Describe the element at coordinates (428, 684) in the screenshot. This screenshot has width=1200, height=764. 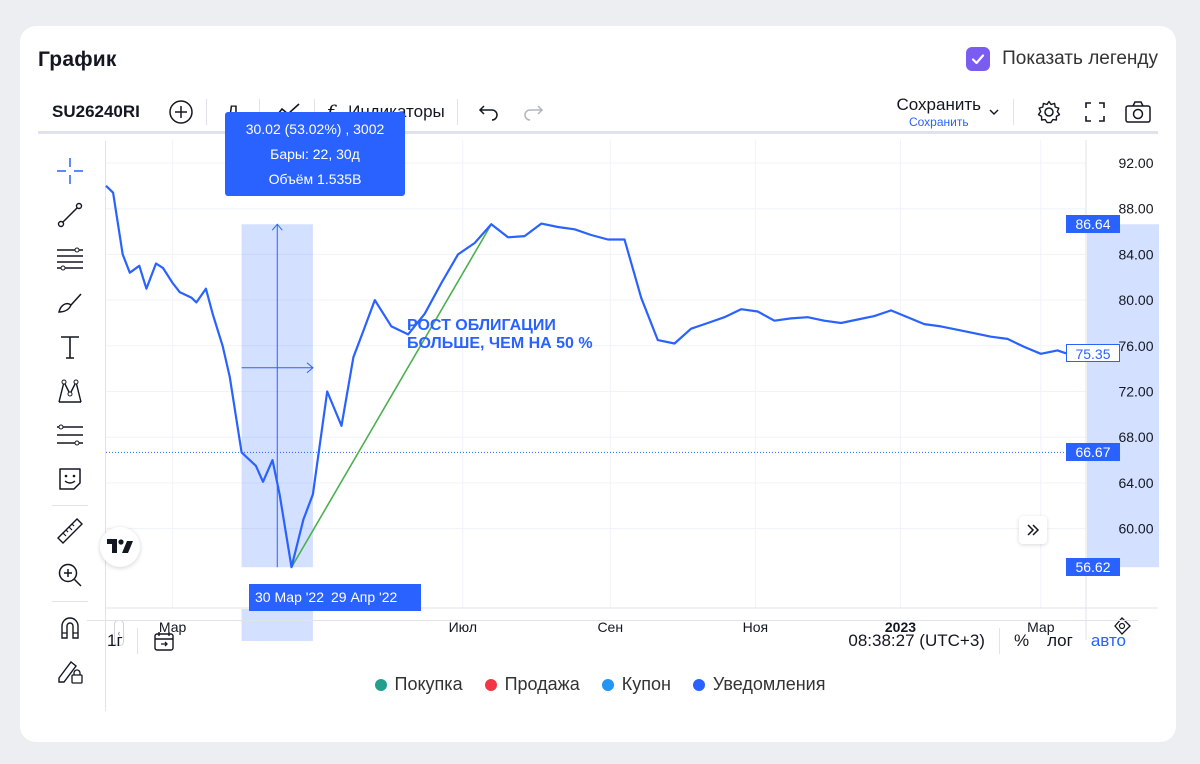
I see `legend-label: Покупка` at that location.